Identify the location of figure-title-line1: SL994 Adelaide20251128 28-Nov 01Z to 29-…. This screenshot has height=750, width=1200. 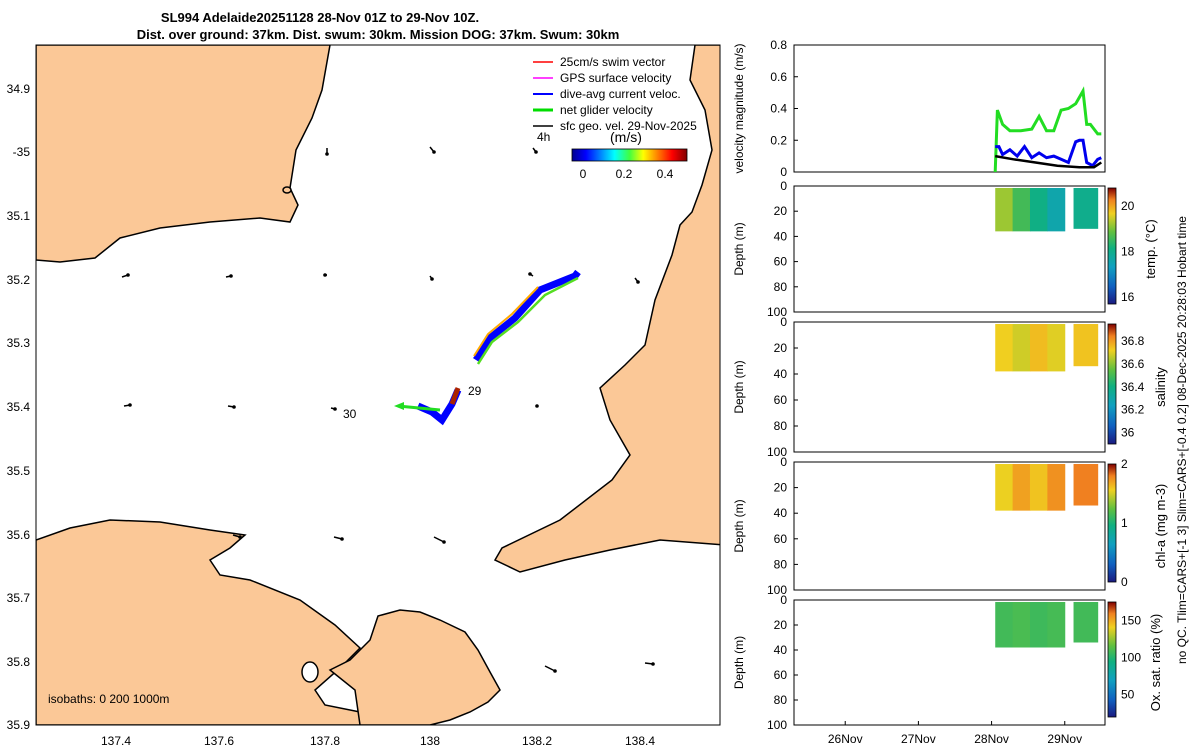
(320, 17).